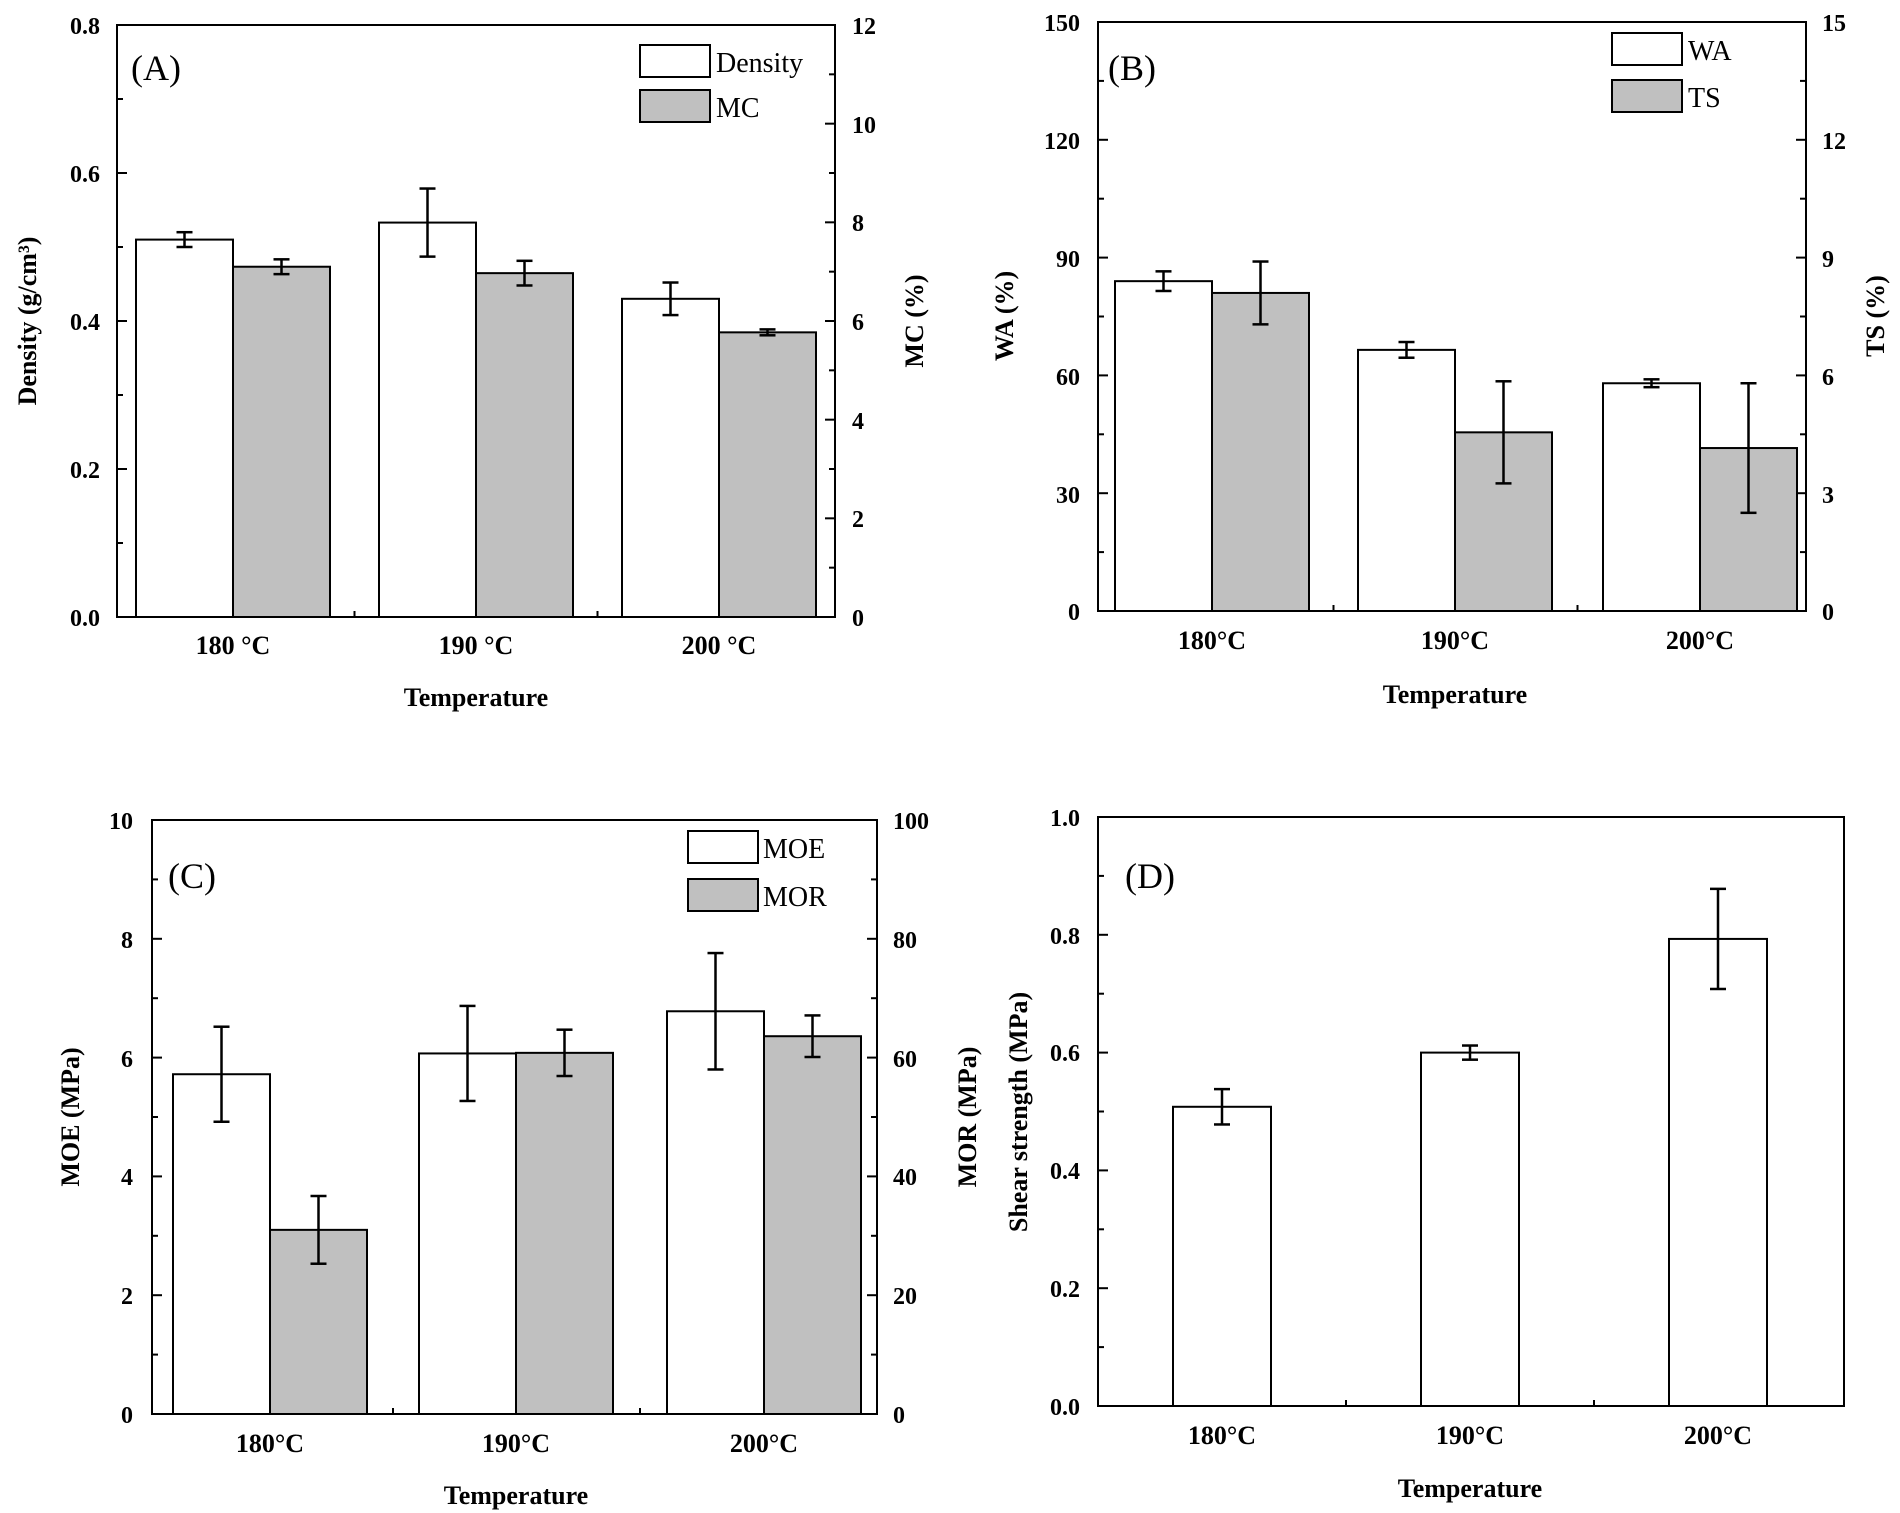 The image size is (1900, 1513). What do you see at coordinates (864, 126) in the screenshot?
I see `y-tick-right: 10` at bounding box center [864, 126].